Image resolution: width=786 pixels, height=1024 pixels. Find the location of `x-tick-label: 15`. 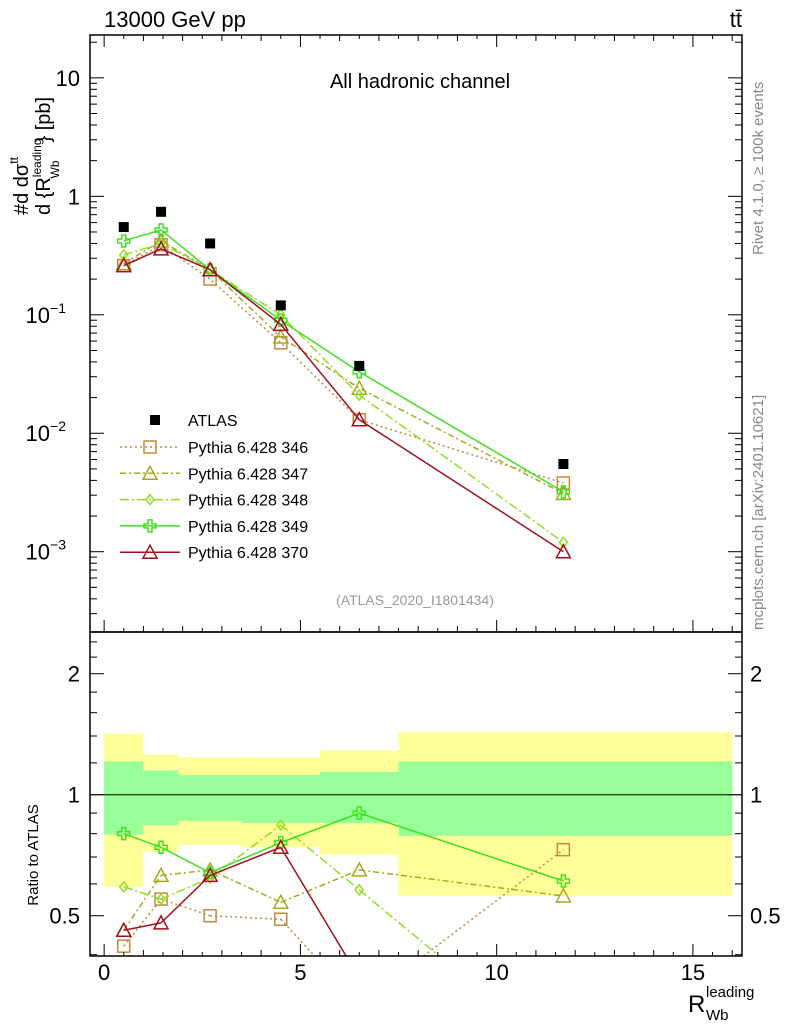

x-tick-label: 15 is located at coordinates (693, 972).